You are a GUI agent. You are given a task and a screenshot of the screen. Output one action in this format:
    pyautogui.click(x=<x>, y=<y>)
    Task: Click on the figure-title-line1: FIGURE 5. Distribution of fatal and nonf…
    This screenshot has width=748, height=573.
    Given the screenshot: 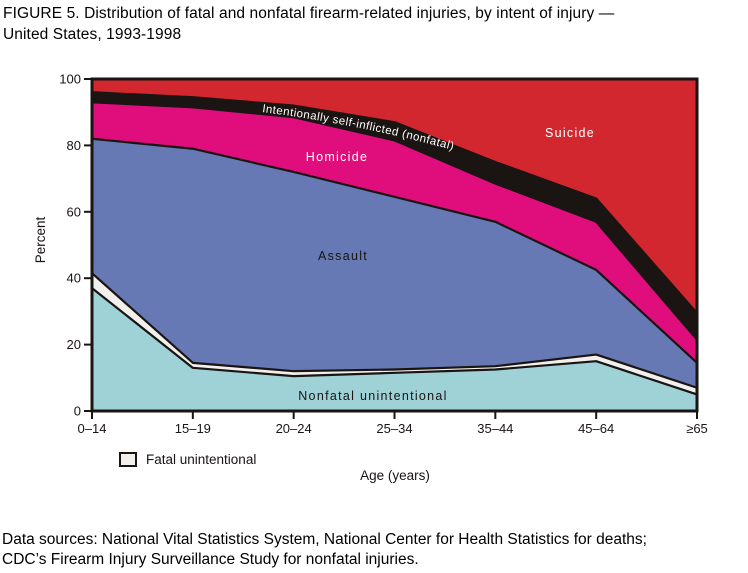 What is the action you would take?
    pyautogui.click(x=309, y=13)
    